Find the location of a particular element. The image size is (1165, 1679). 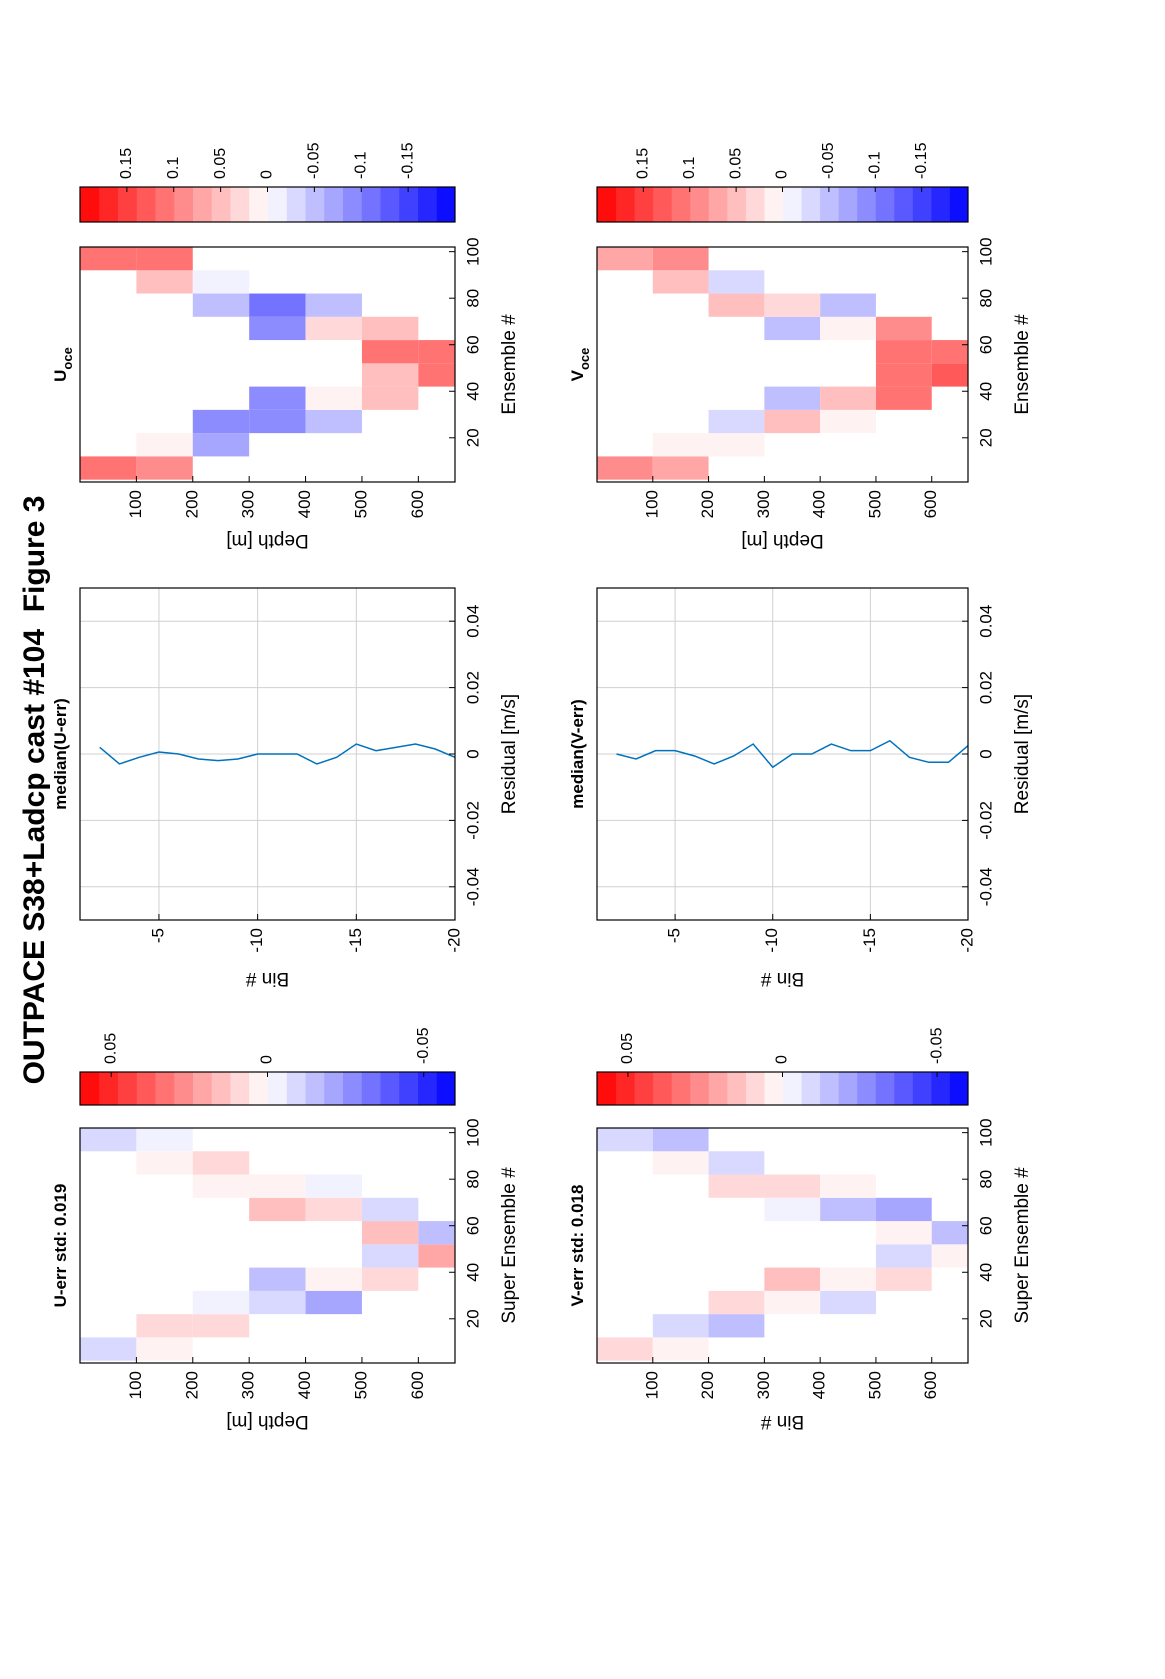

y-tick-label: -5 is located at coordinates (157, 935).